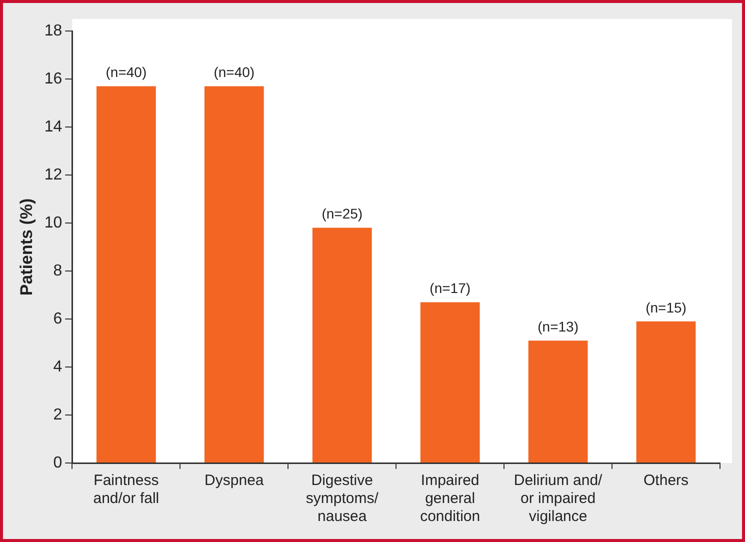 This screenshot has width=745, height=542. Describe the element at coordinates (57, 319) in the screenshot. I see `y-tick-label: 6` at that location.